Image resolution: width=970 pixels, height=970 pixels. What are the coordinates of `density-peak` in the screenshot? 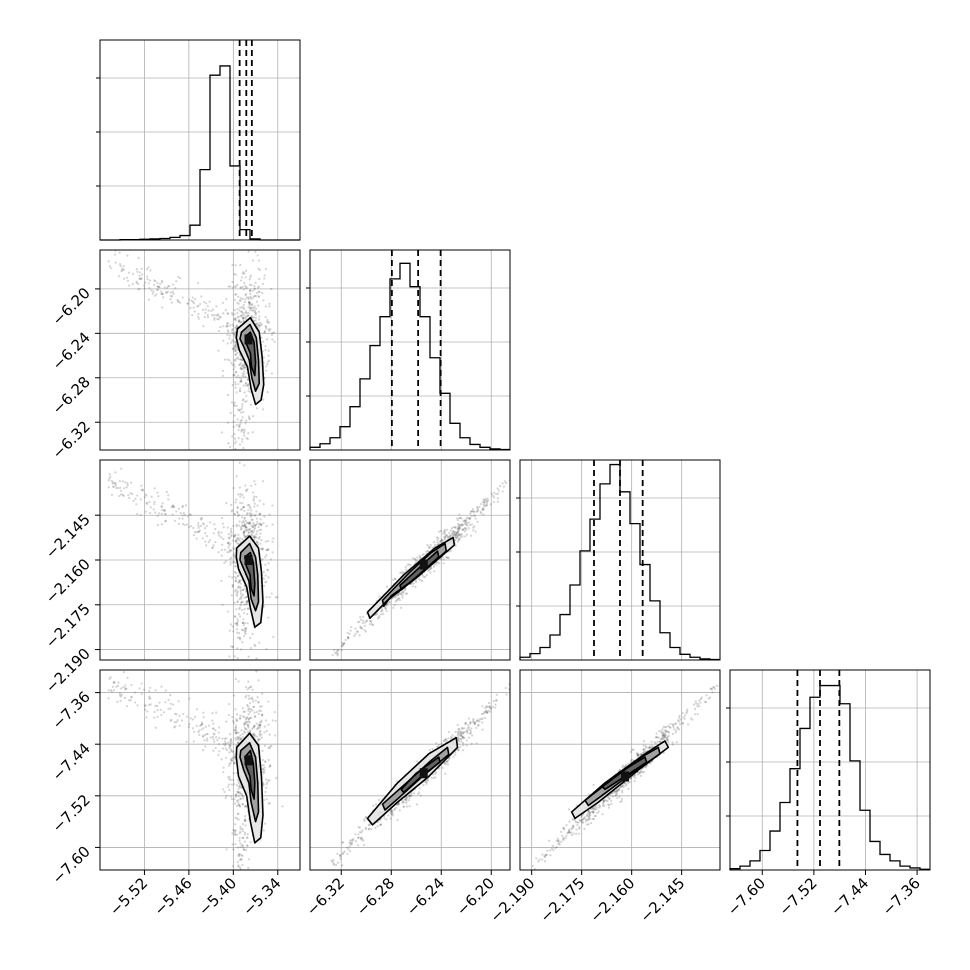 It's located at (423, 564).